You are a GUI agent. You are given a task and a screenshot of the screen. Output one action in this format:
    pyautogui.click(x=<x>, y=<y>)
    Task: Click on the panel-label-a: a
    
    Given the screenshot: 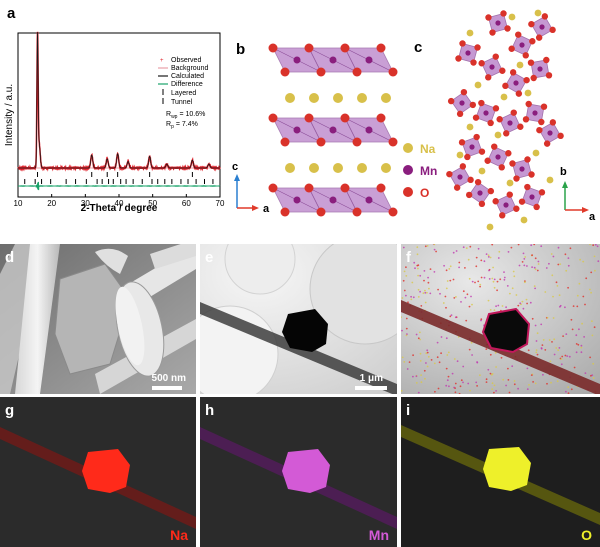 What is the action you would take?
    pyautogui.click(x=11, y=13)
    